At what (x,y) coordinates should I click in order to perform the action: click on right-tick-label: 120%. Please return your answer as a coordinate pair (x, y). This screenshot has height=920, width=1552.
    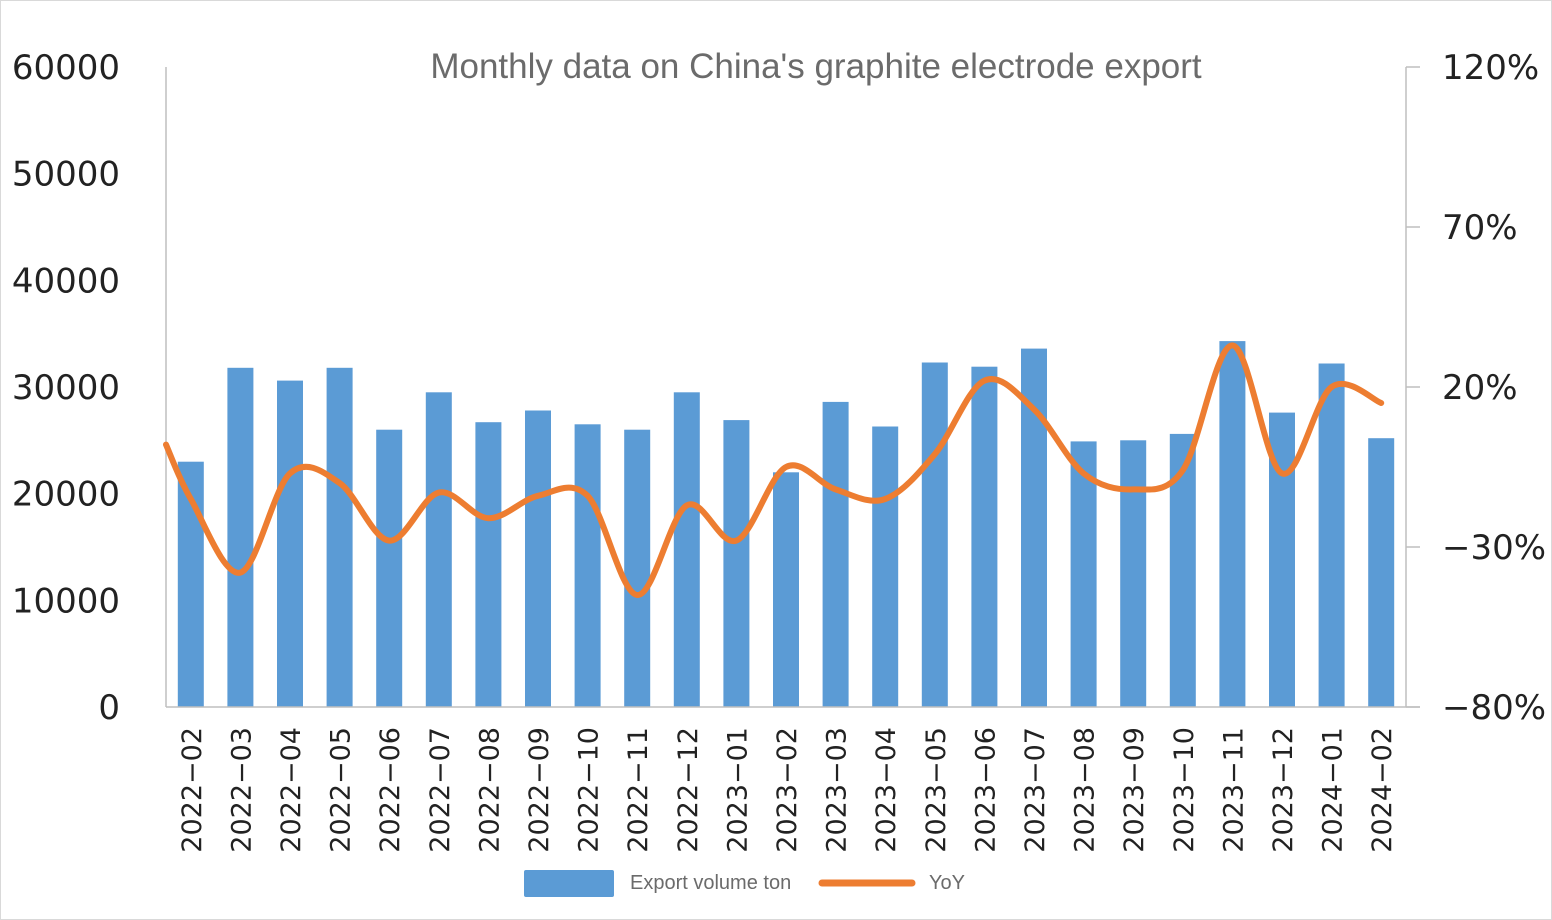
    Looking at the image, I should click on (1490, 68).